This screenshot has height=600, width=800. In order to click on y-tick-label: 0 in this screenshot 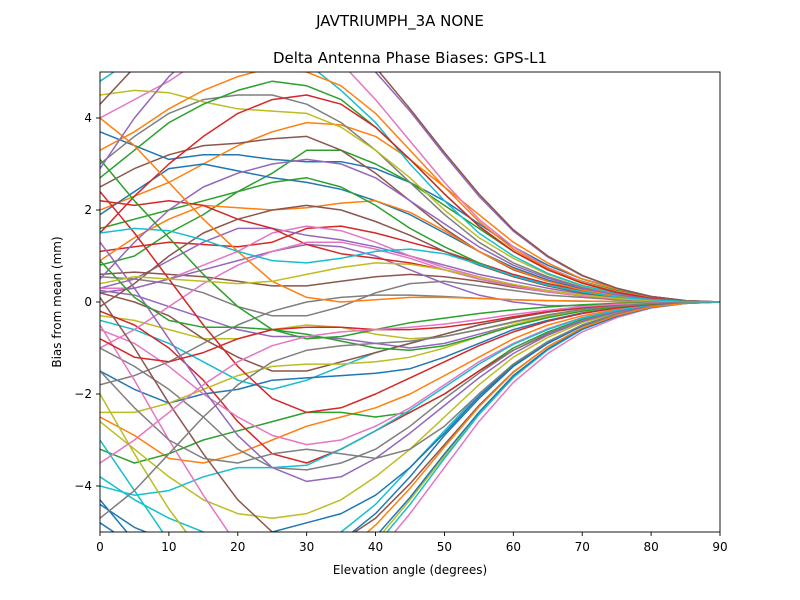, I will do `click(88, 302)`.